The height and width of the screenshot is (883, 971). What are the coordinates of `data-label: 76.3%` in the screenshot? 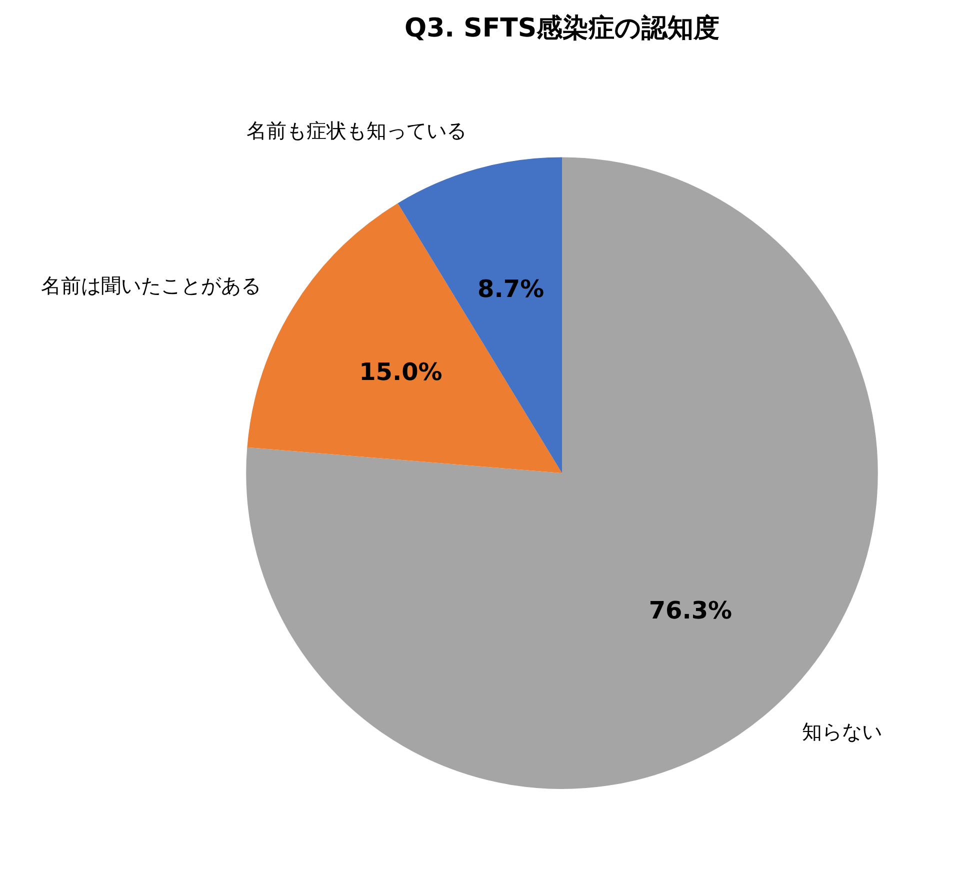 It's located at (690, 610).